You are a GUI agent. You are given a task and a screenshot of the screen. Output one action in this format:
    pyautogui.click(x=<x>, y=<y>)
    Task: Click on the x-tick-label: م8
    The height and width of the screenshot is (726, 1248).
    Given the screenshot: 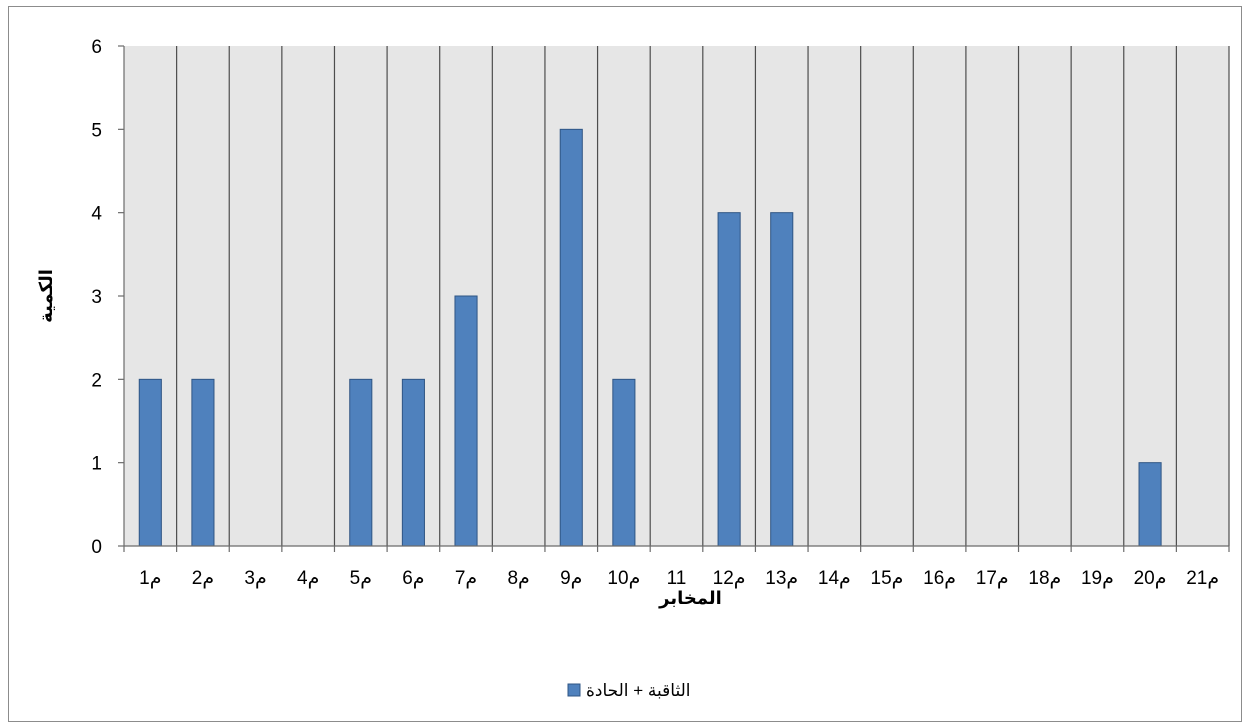 What is the action you would take?
    pyautogui.click(x=518, y=578)
    